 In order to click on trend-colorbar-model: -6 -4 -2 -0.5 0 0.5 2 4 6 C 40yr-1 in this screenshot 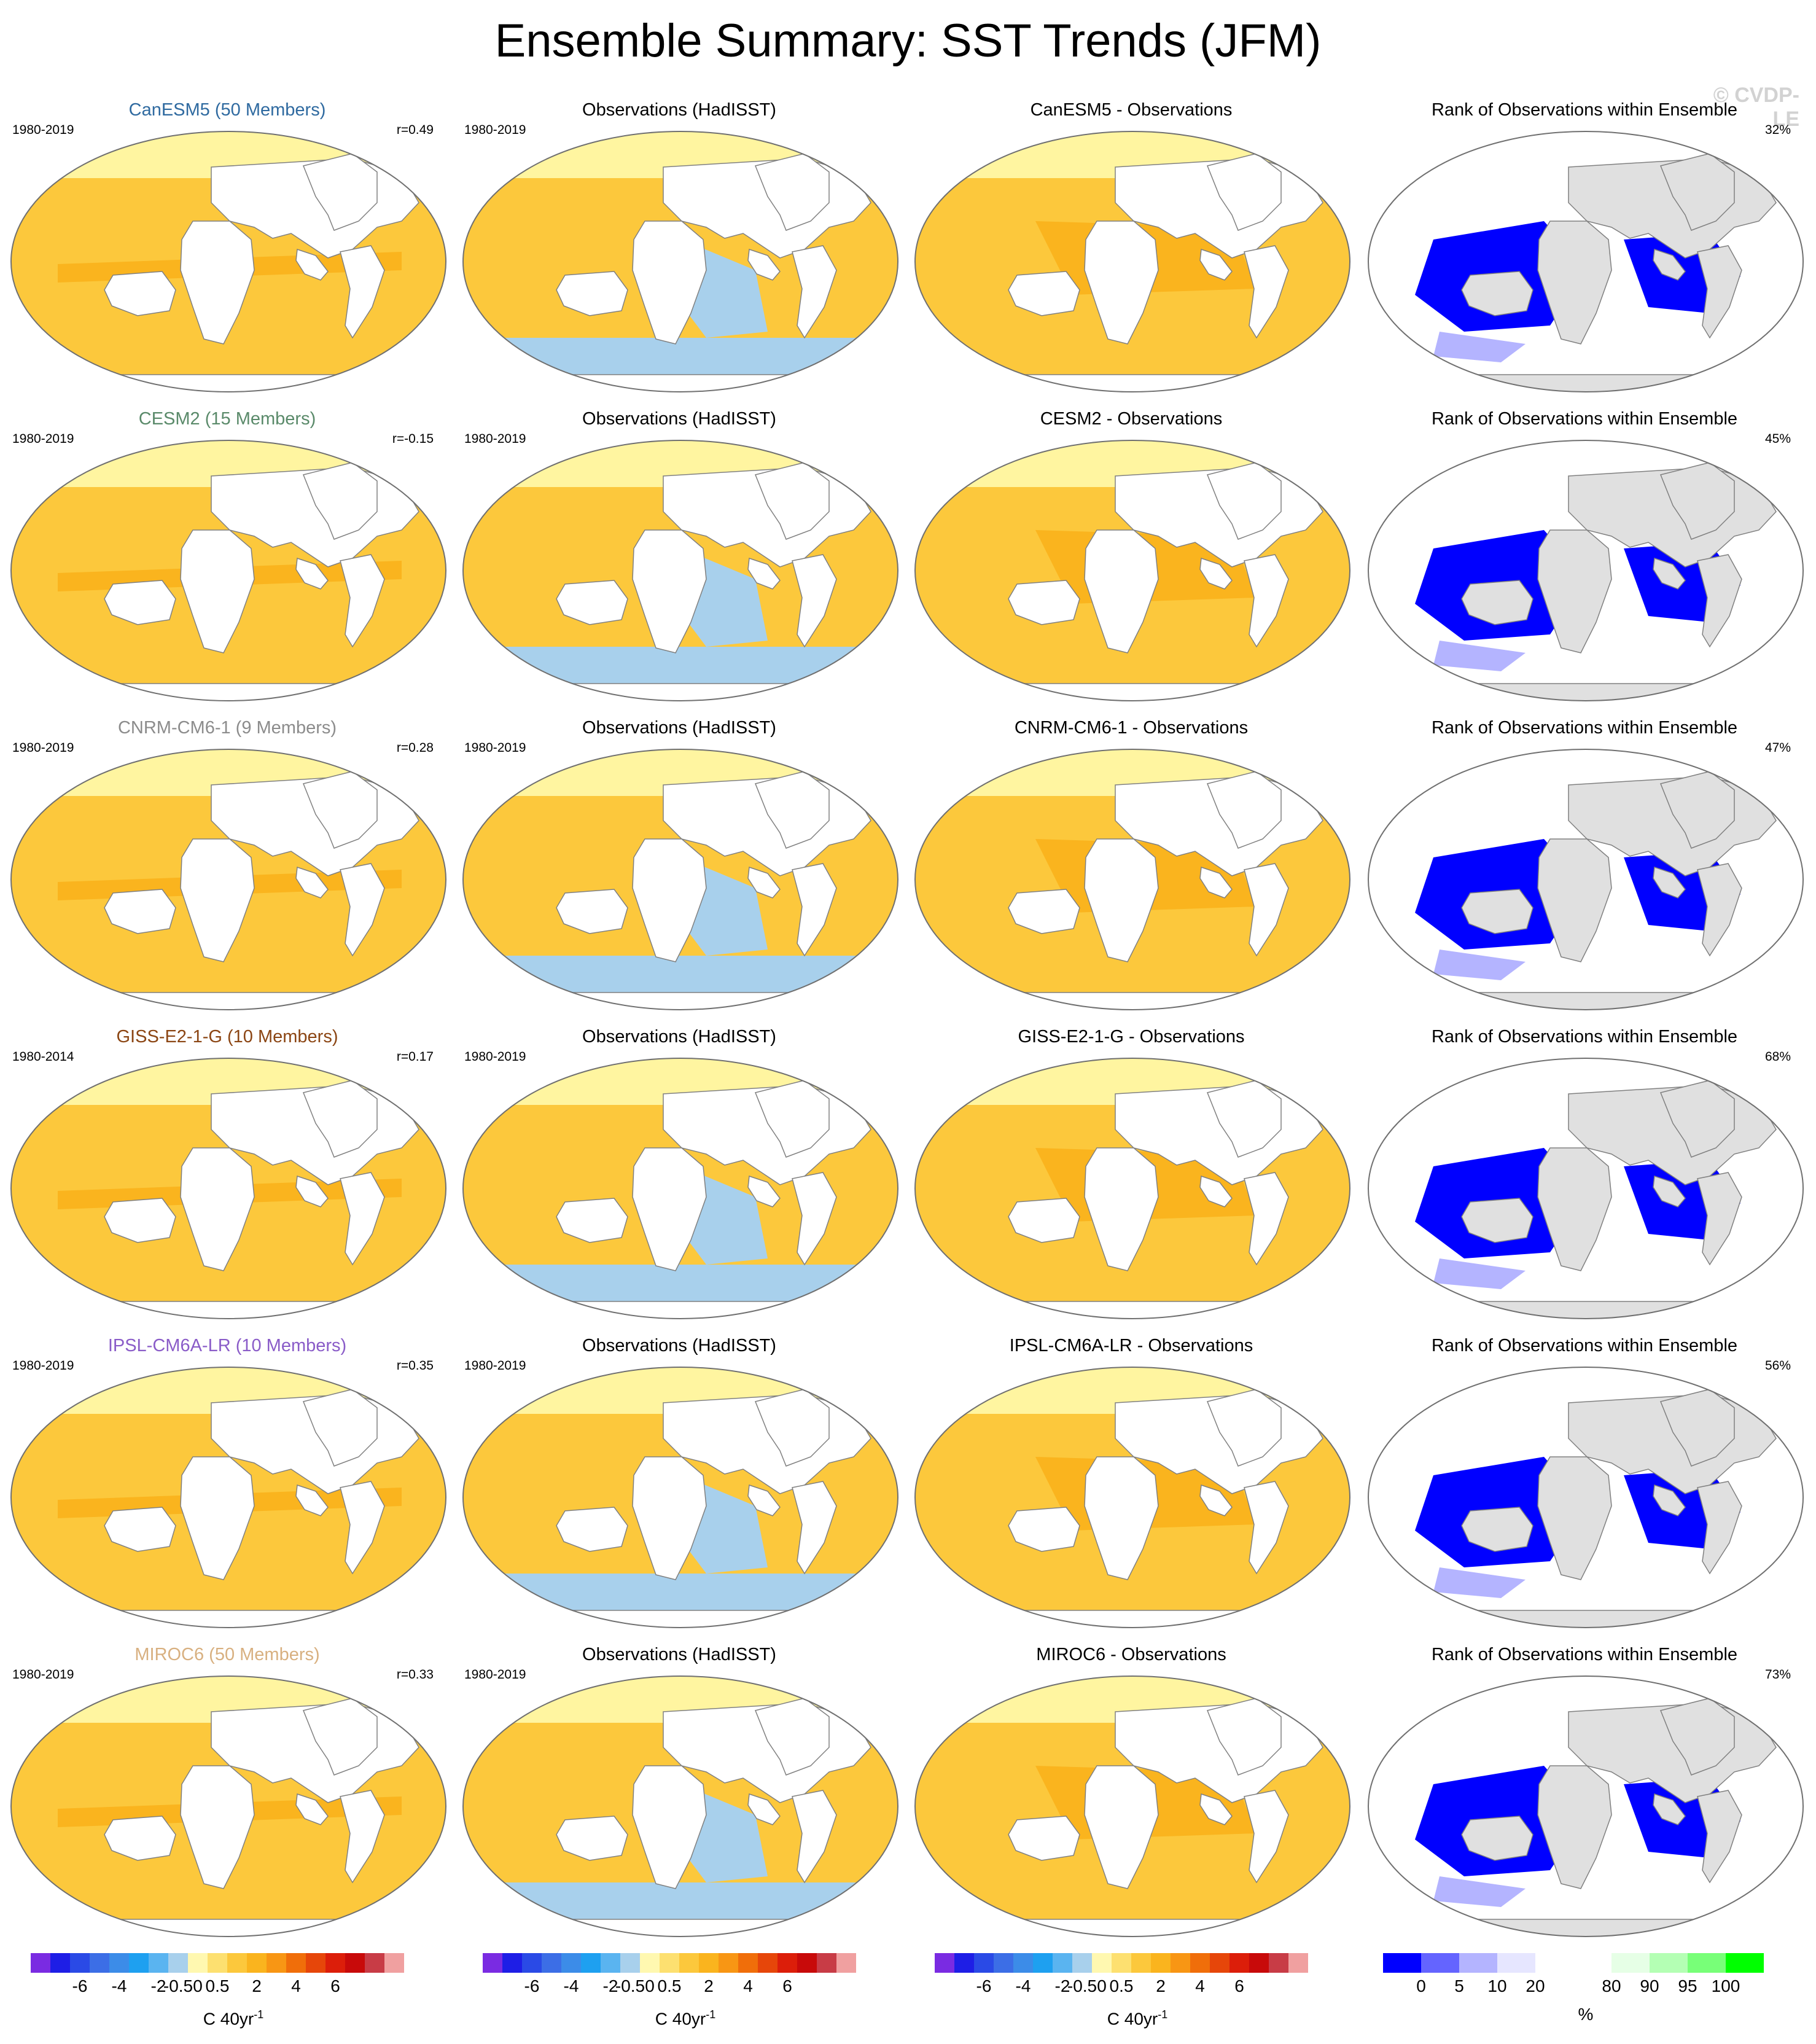, I will do `click(233, 1996)`.